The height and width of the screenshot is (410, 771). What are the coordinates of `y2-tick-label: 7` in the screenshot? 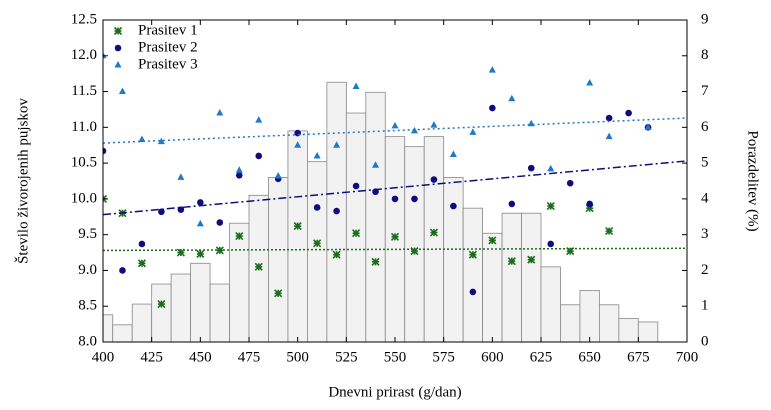 It's located at (705, 91).